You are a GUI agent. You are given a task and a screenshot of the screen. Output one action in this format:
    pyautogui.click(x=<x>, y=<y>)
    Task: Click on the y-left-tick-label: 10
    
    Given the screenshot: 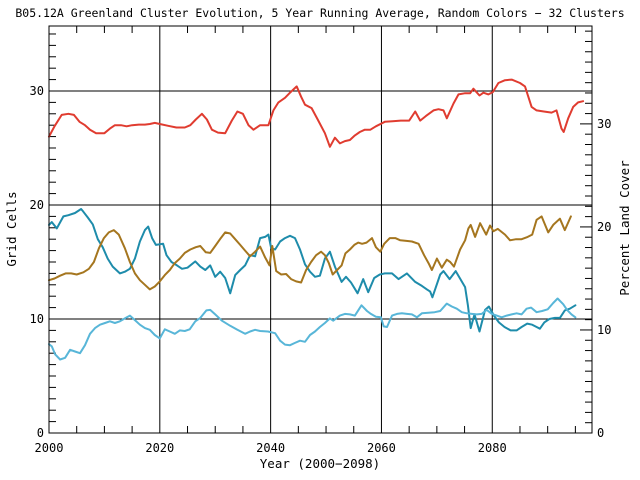 What is the action you would take?
    pyautogui.click(x=37, y=319)
    